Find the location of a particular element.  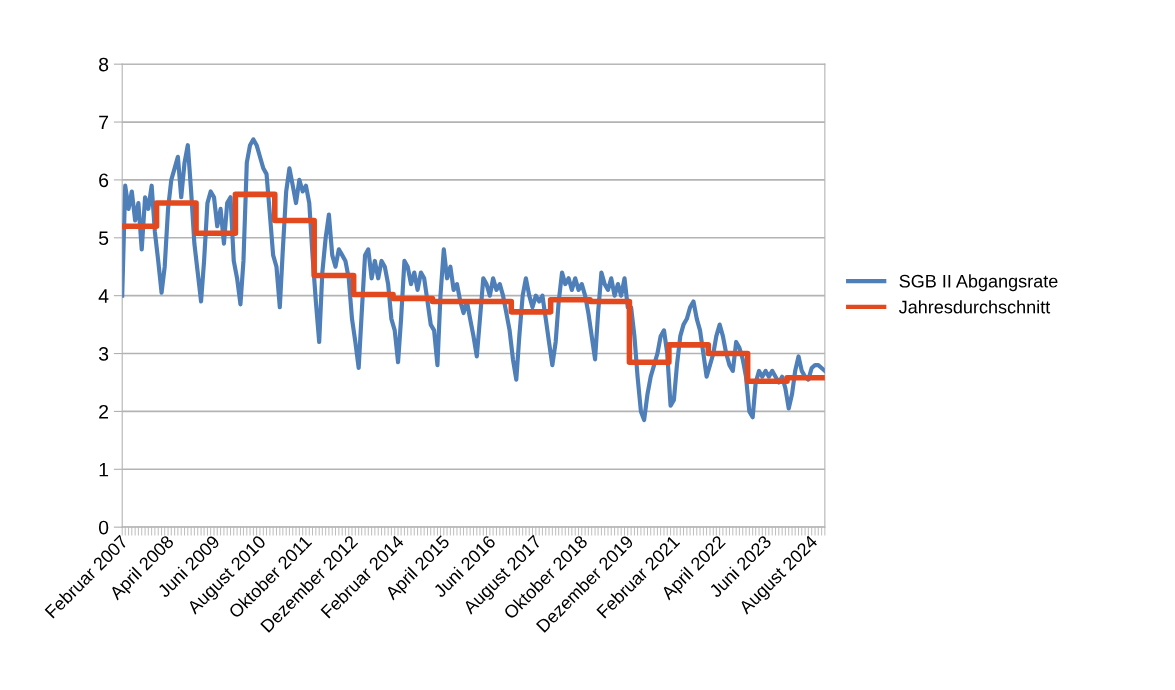

y-tick-label: 4 is located at coordinates (103, 296).